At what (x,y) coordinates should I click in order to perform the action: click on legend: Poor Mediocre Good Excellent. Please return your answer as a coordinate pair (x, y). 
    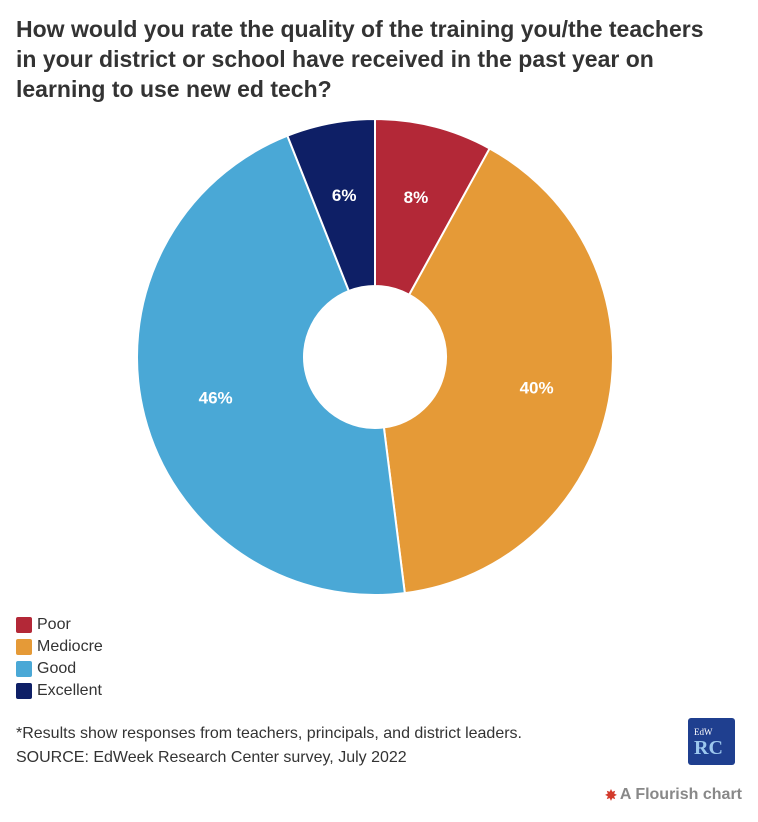
    Looking at the image, I should click on (59, 658).